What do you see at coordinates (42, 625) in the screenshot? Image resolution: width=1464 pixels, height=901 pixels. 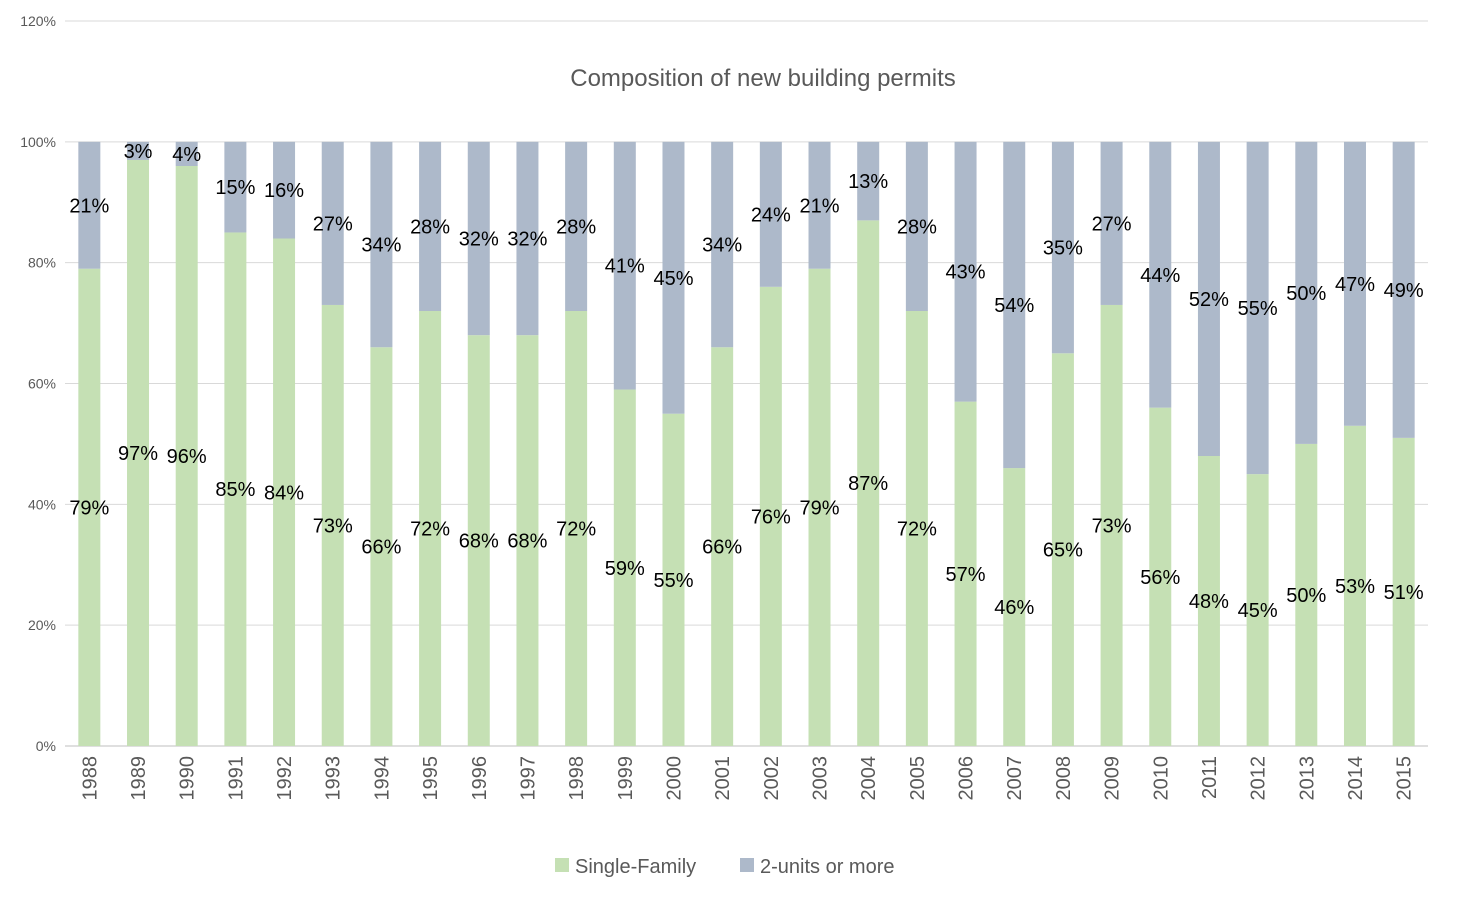 I see `y-tick-label: 20%` at bounding box center [42, 625].